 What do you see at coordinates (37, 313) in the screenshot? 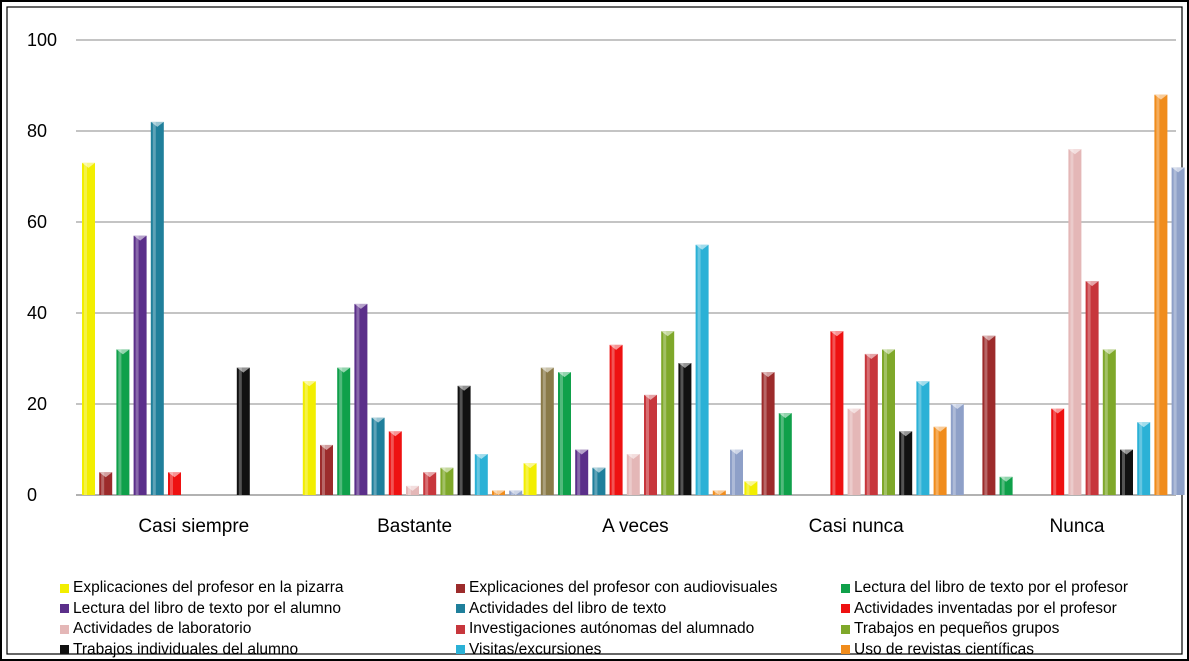
I see `y-tick-label: 40` at bounding box center [37, 313].